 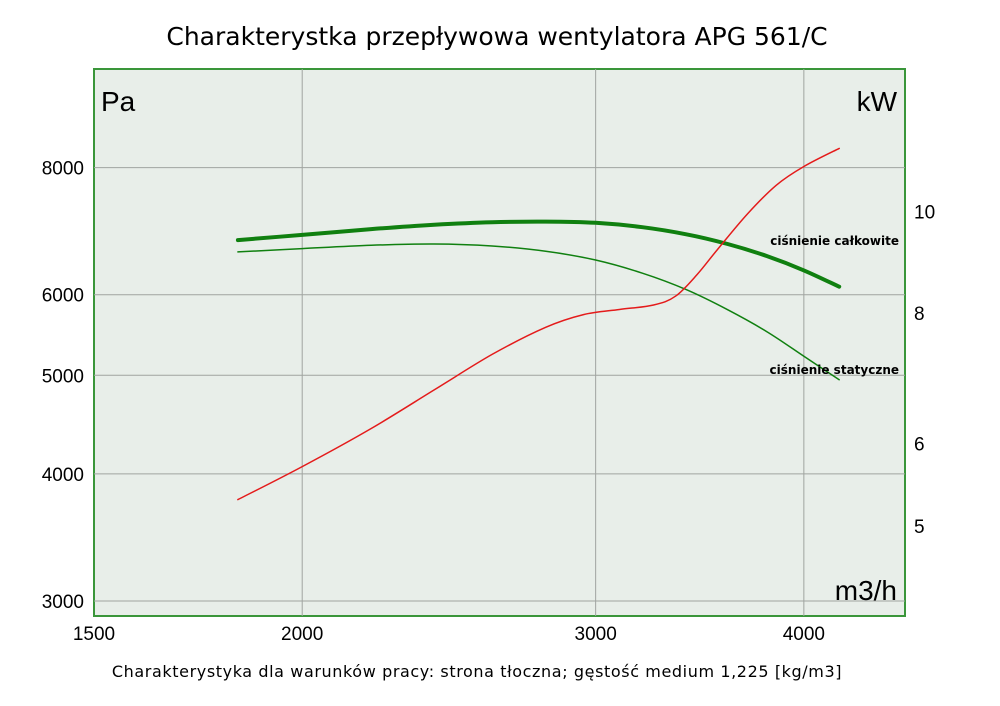 What do you see at coordinates (538, 254) in the screenshot?
I see `total-pressure-curve` at bounding box center [538, 254].